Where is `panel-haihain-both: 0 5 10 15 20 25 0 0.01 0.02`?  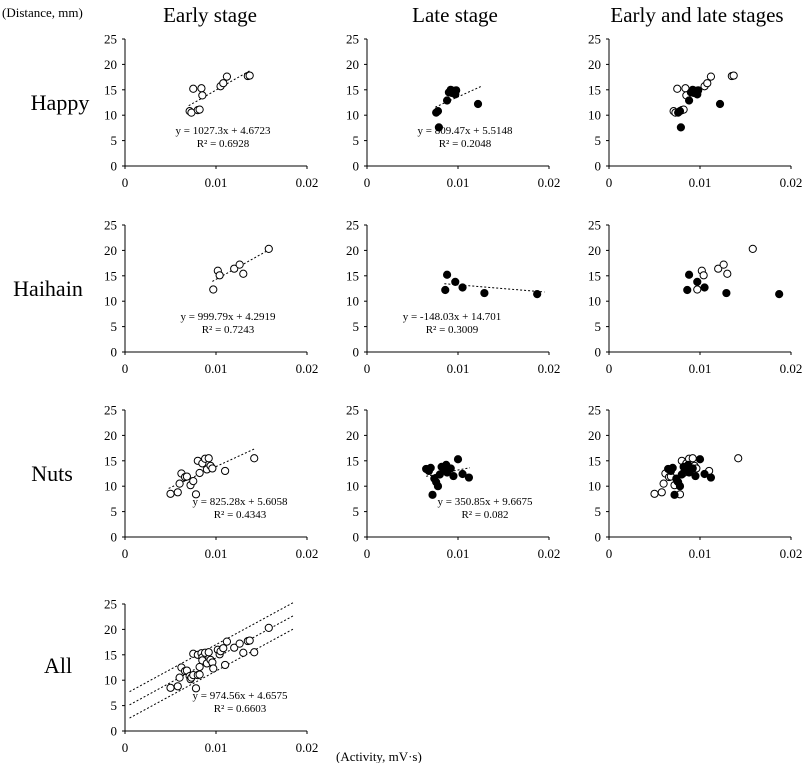 panel-haihain-both: 0 5 10 15 20 25 0 0.01 0.02 is located at coordinates (695, 297).